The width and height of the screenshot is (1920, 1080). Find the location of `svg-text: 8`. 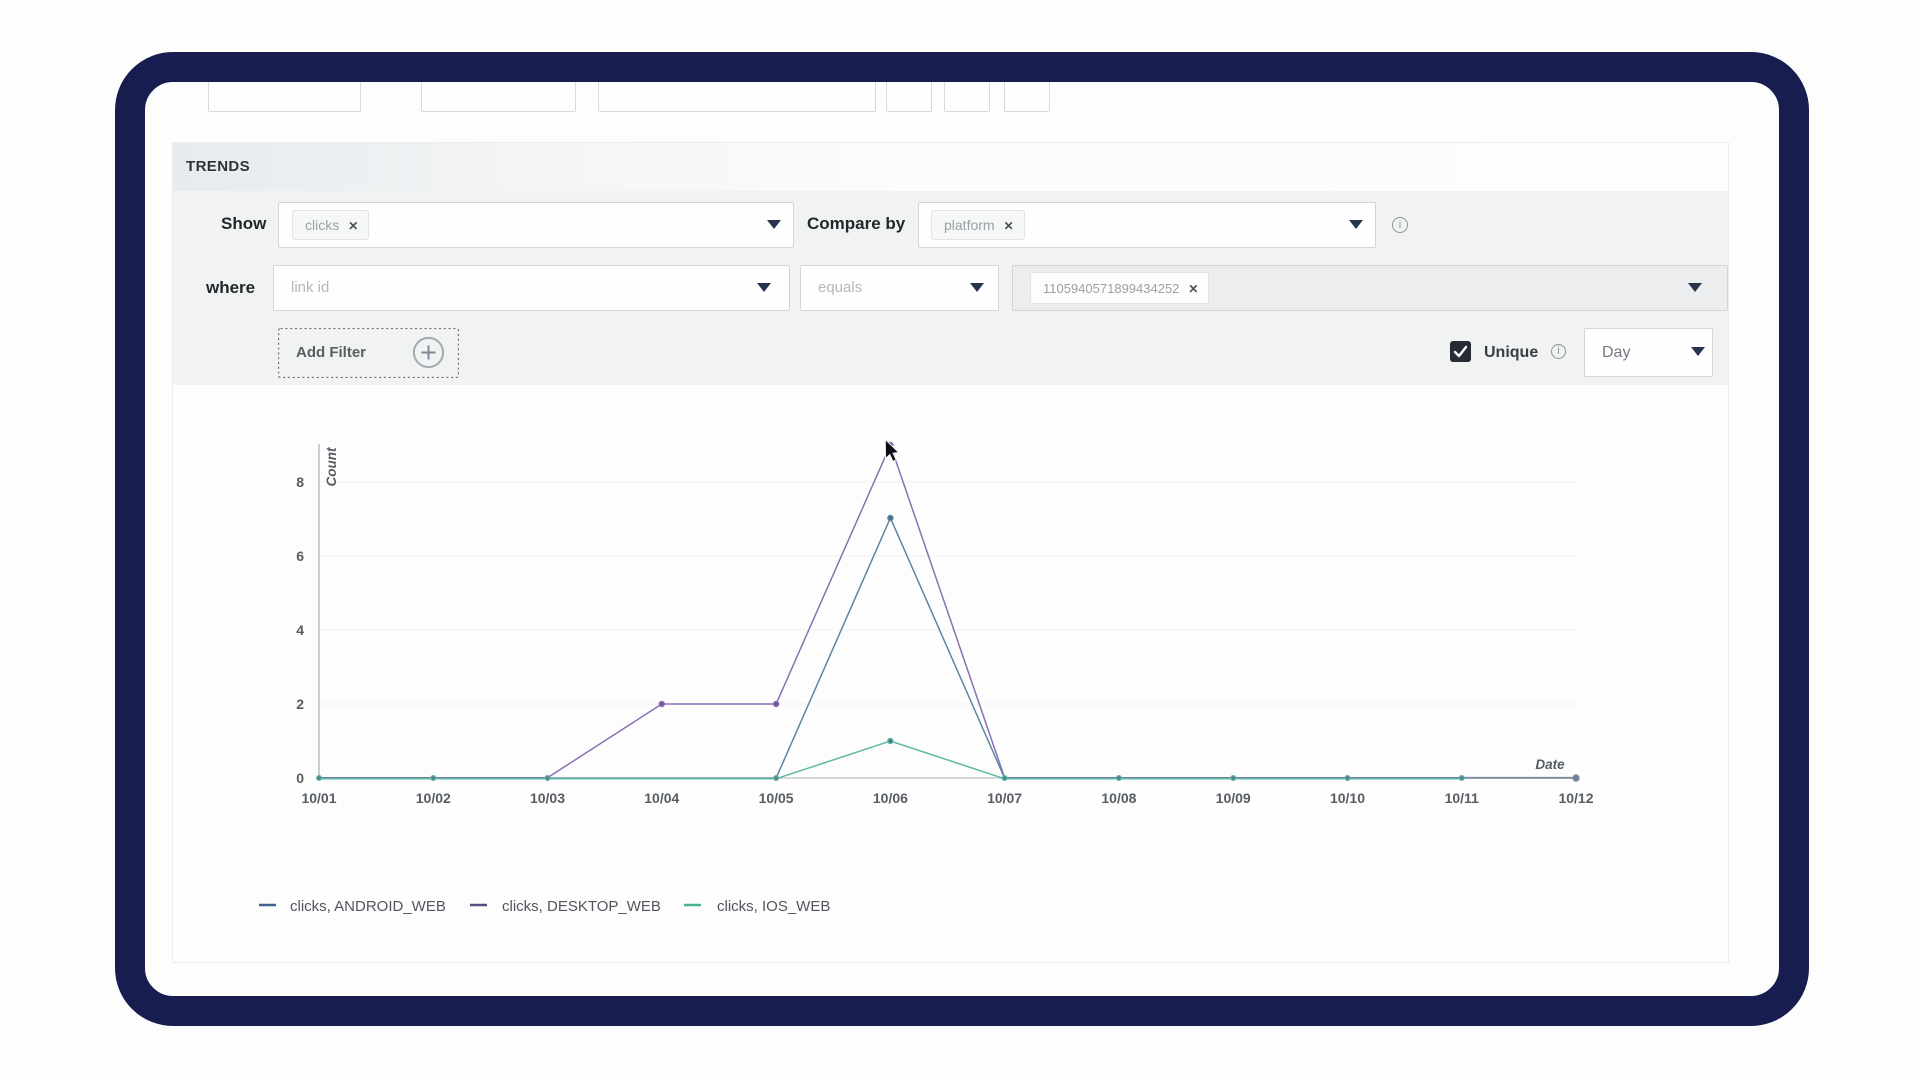

svg-text: 8 is located at coordinates (300, 482).